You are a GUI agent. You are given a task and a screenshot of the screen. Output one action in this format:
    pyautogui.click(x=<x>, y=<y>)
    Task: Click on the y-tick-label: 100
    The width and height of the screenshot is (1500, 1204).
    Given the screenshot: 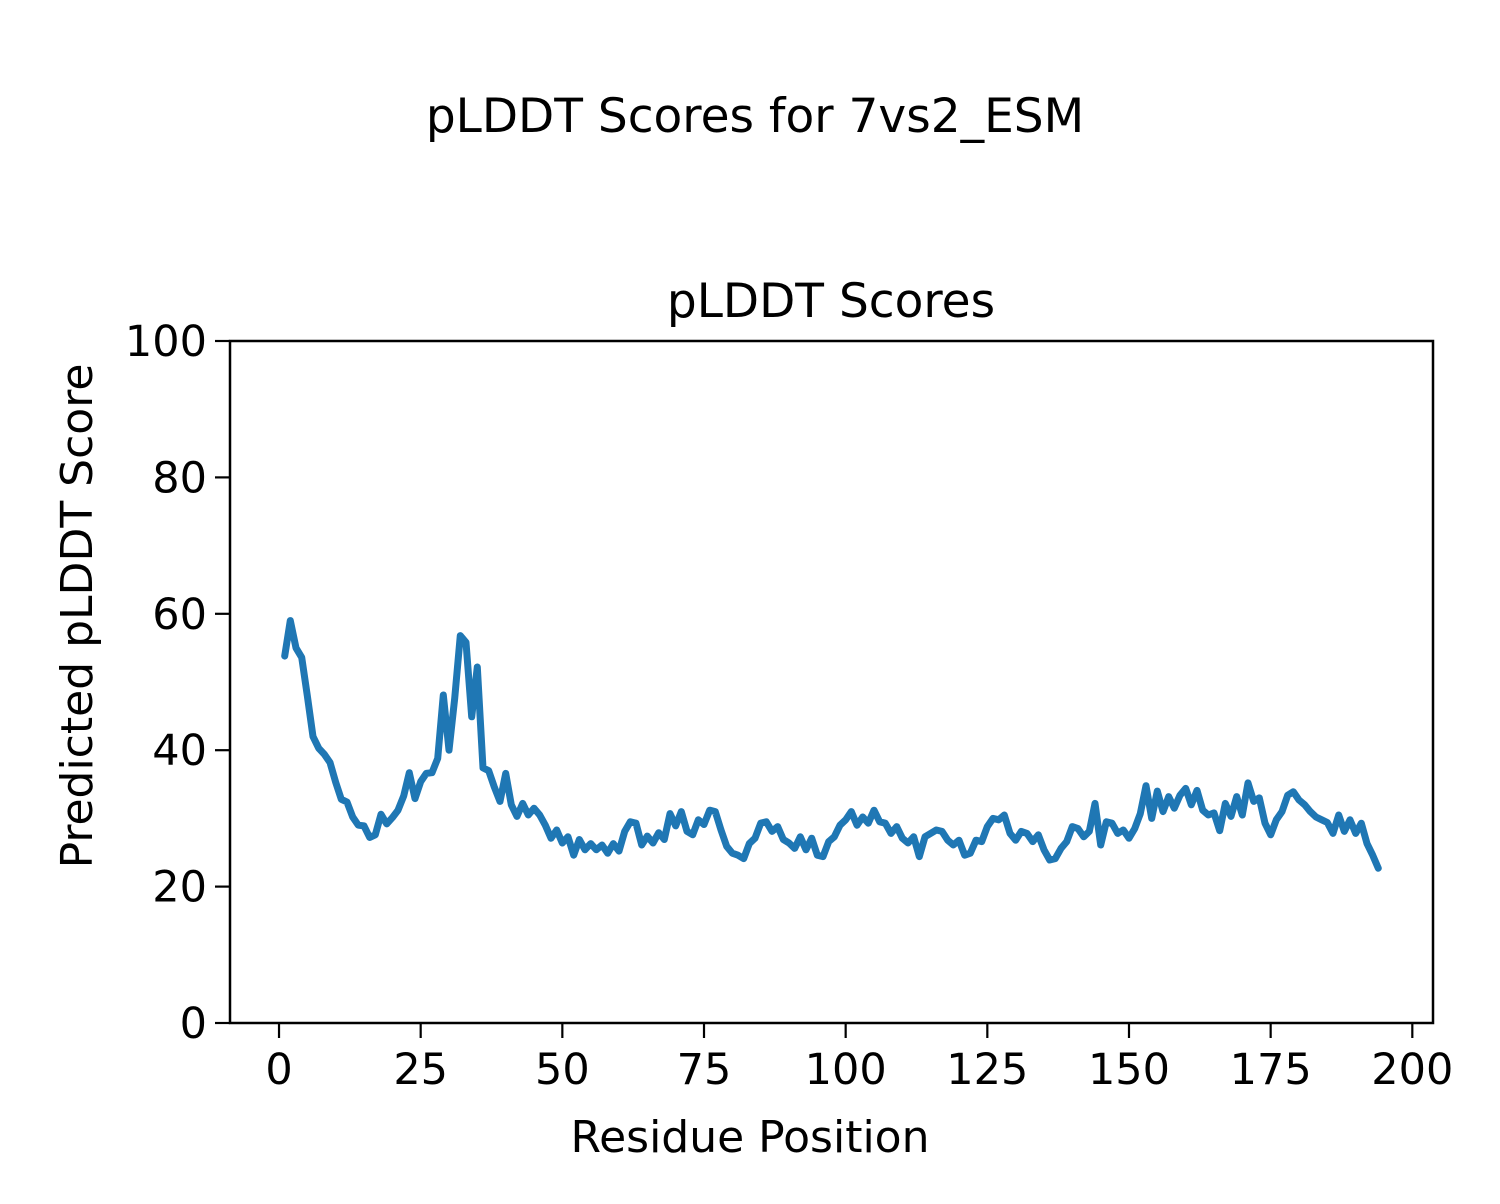 What is the action you would take?
    pyautogui.click(x=166, y=342)
    